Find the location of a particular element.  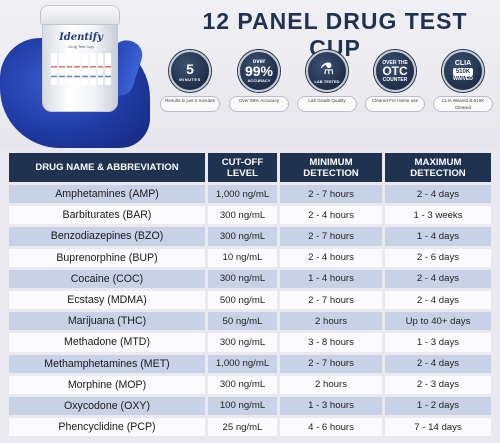

cell-max-detection: 2 - 6 days is located at coordinates (438, 257).